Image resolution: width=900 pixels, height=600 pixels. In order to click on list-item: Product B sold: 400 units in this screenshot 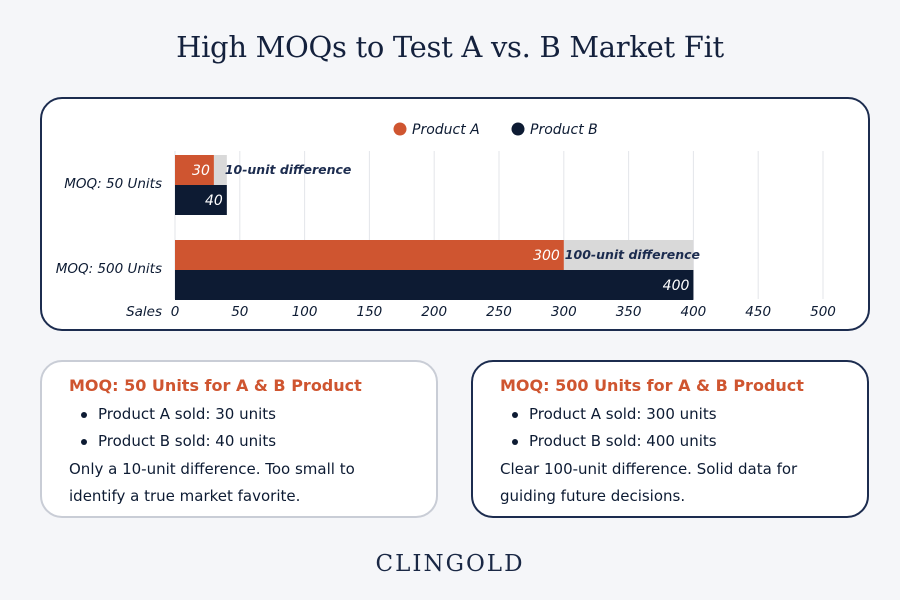, I will do `click(689, 441)`.